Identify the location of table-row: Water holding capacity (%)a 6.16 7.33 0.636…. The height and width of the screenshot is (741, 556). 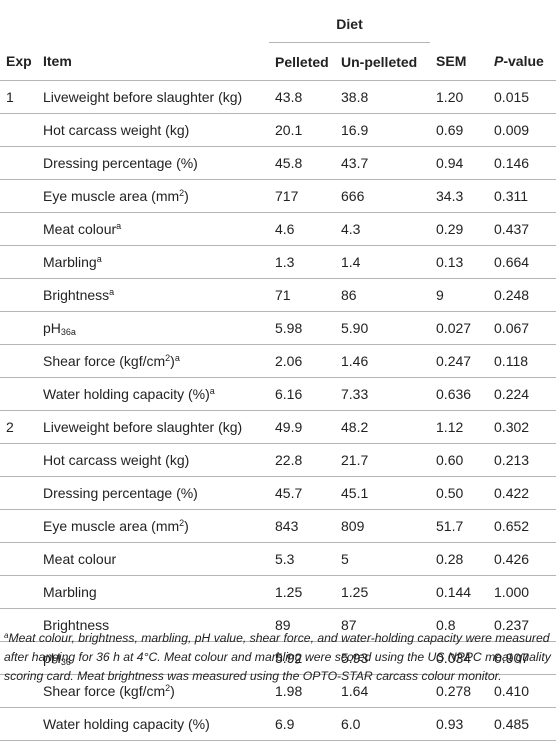
(278, 394).